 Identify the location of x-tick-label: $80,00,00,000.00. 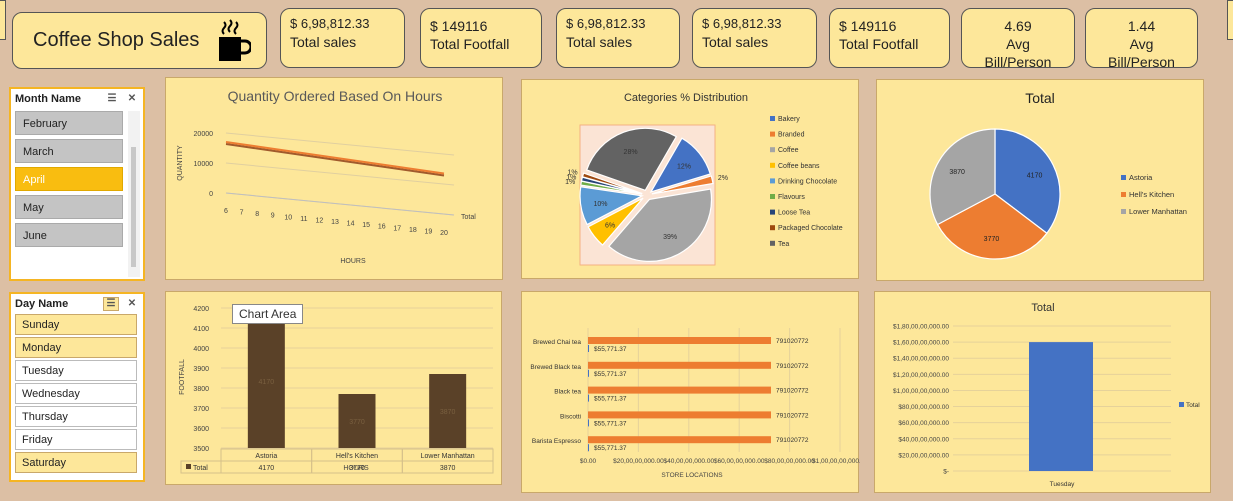
(789, 461).